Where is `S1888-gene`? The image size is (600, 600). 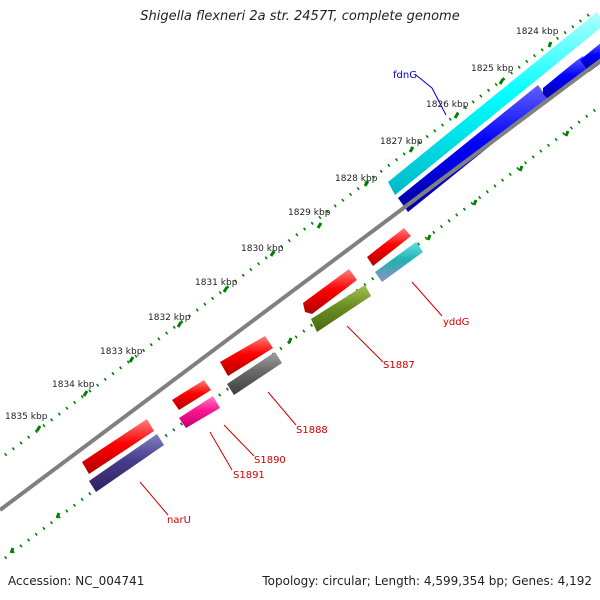 S1888-gene is located at coordinates (251, 365).